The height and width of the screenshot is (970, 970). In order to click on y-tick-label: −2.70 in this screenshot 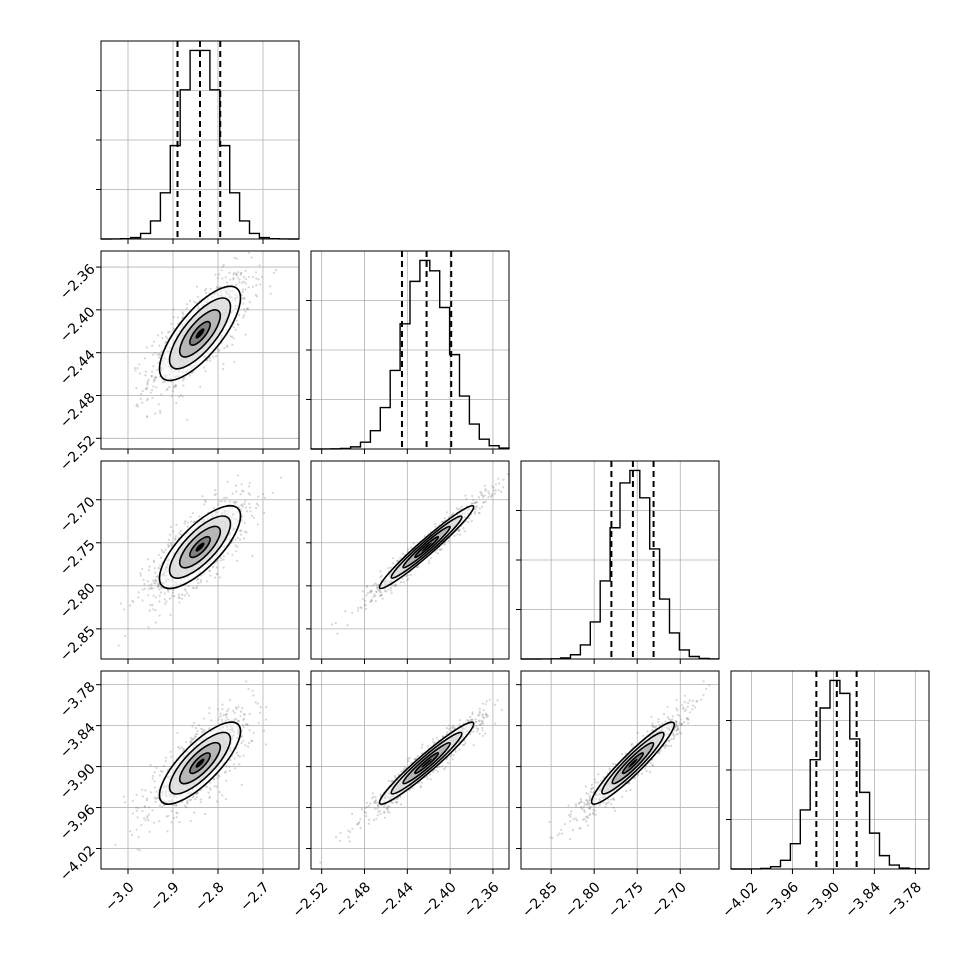, I will do `click(78, 515)`.